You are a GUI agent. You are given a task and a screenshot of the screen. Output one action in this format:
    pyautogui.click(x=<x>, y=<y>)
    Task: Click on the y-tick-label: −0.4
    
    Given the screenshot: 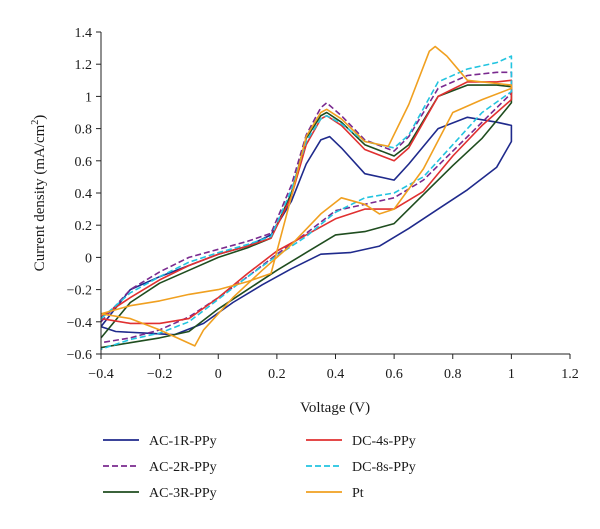 What is the action you would take?
    pyautogui.click(x=79, y=323)
    